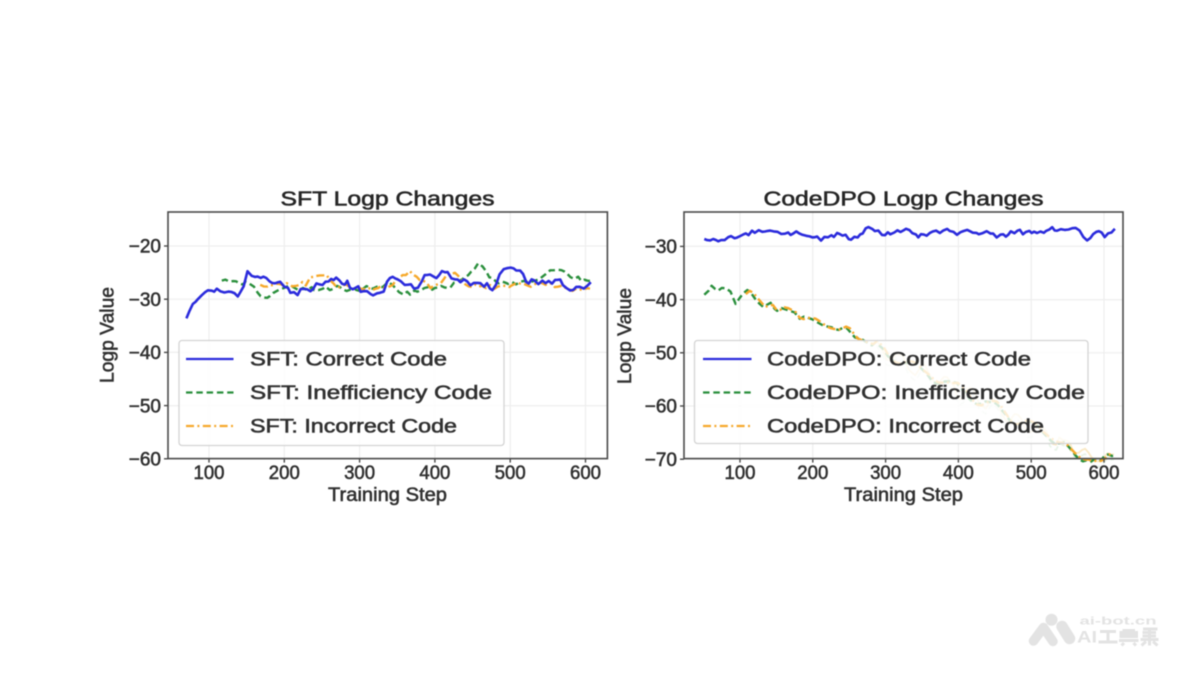 The width and height of the screenshot is (1200, 675). Describe the element at coordinates (899, 360) in the screenshot. I see `svg-text: CodeDPO: Correct Code` at that location.